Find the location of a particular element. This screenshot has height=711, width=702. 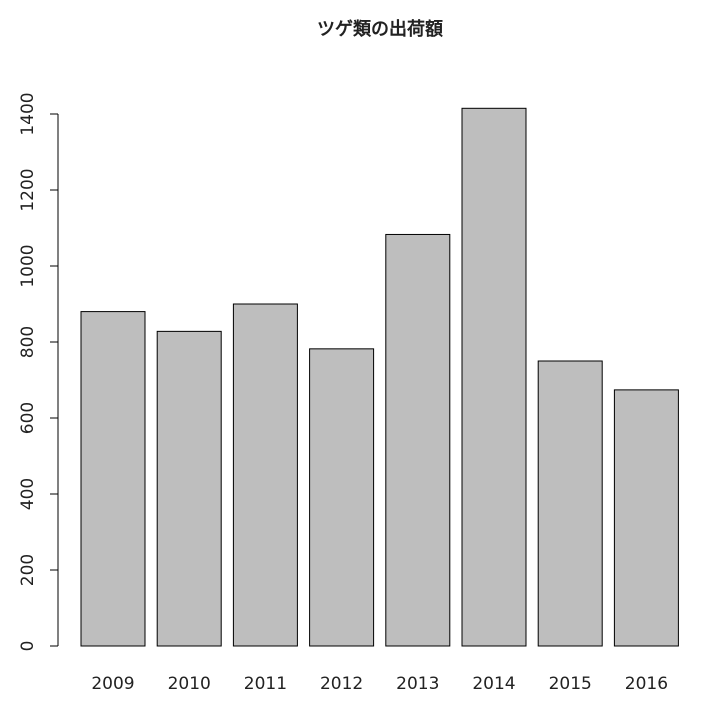

y-tick-label: 0 is located at coordinates (28, 646).